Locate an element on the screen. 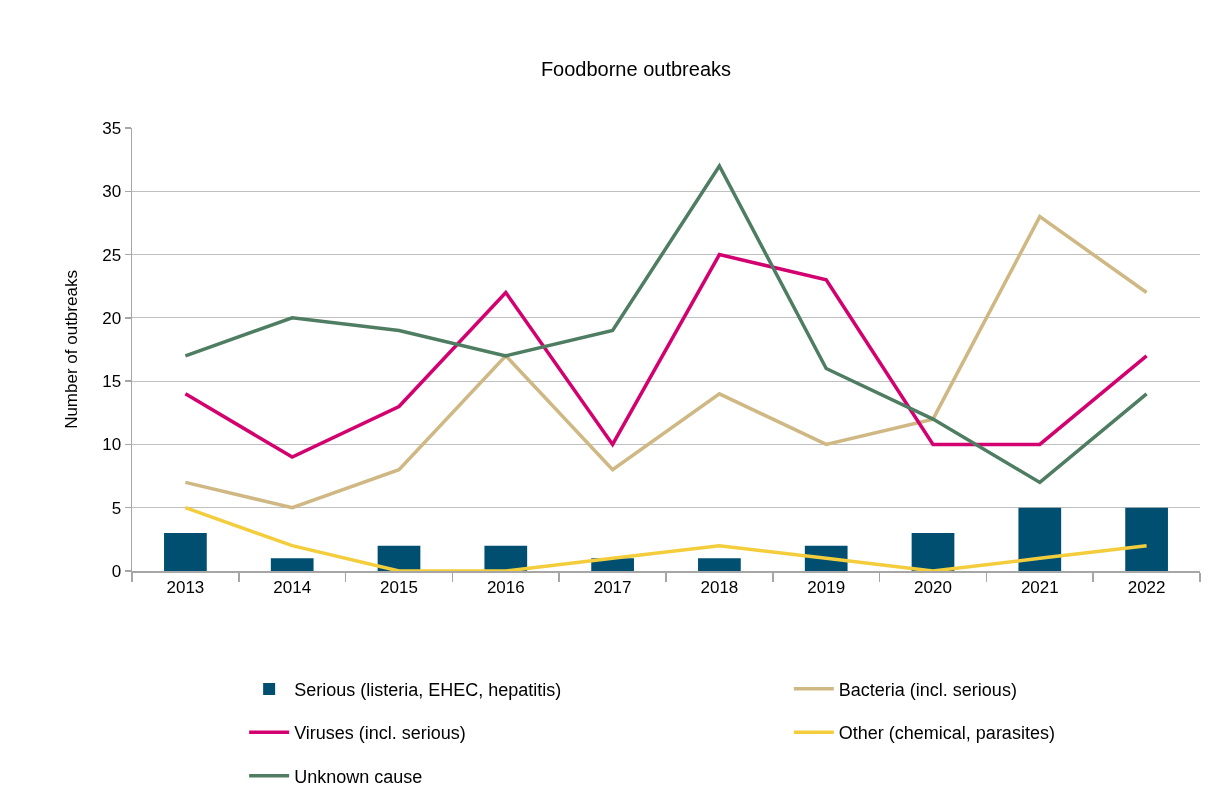 This screenshot has width=1223, height=807. legend-label: Other (chemical, parasites) is located at coordinates (946, 733).